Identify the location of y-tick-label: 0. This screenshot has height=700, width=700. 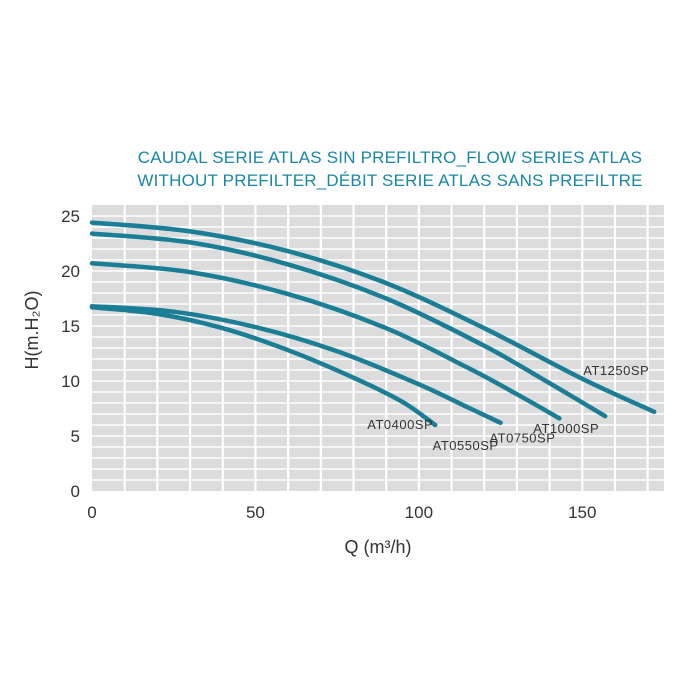
(75, 491).